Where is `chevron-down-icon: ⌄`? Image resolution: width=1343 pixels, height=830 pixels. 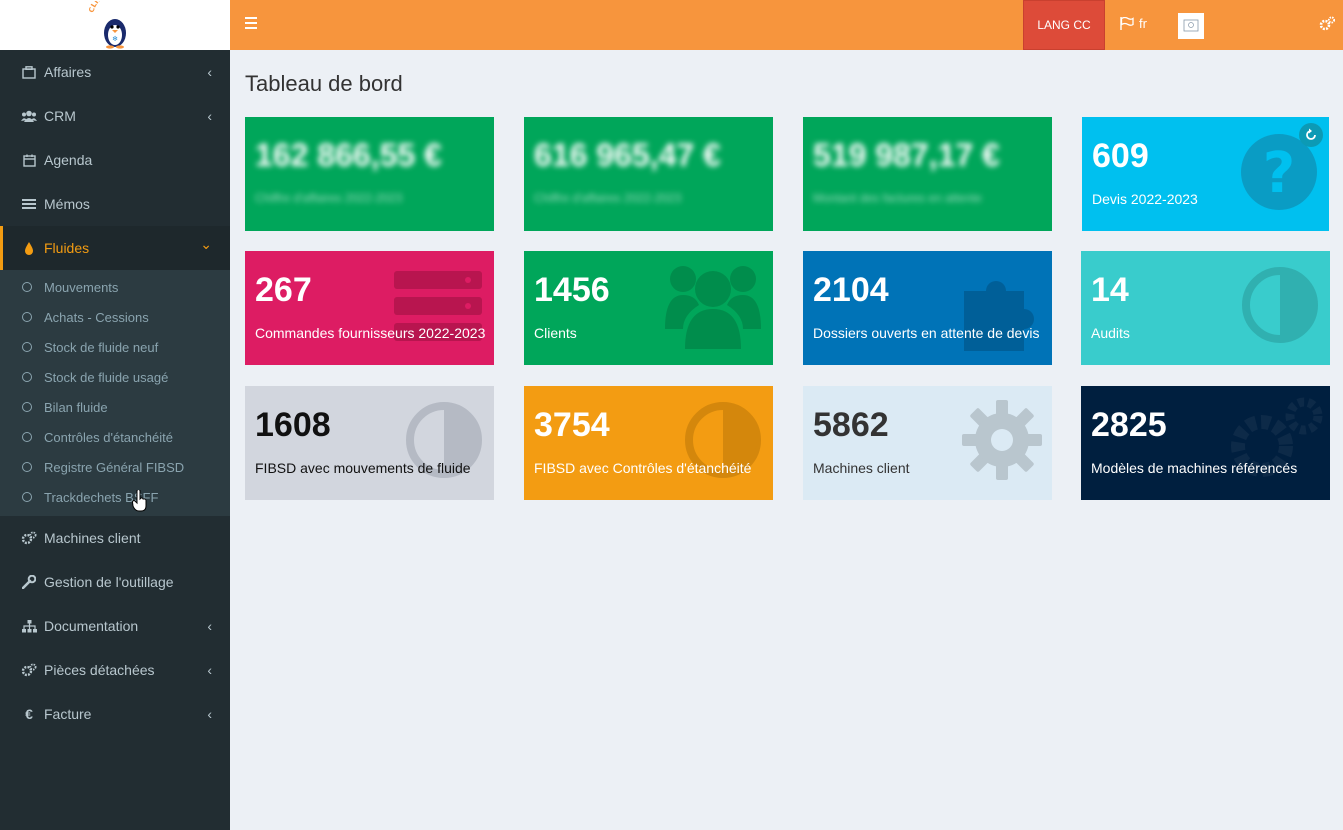 chevron-down-icon: ⌄ is located at coordinates (206, 244).